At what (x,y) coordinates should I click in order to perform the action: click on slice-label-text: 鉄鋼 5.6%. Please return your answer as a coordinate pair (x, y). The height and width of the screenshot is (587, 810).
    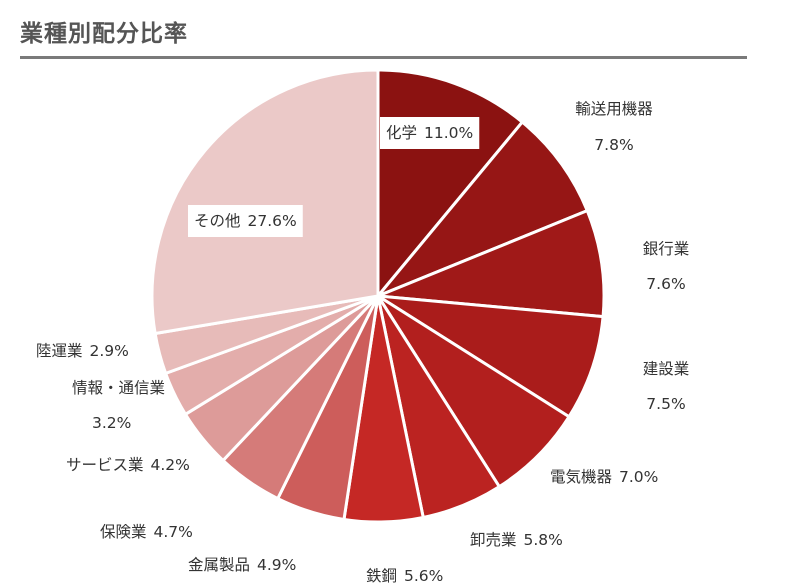
    Looking at the image, I should click on (404, 576).